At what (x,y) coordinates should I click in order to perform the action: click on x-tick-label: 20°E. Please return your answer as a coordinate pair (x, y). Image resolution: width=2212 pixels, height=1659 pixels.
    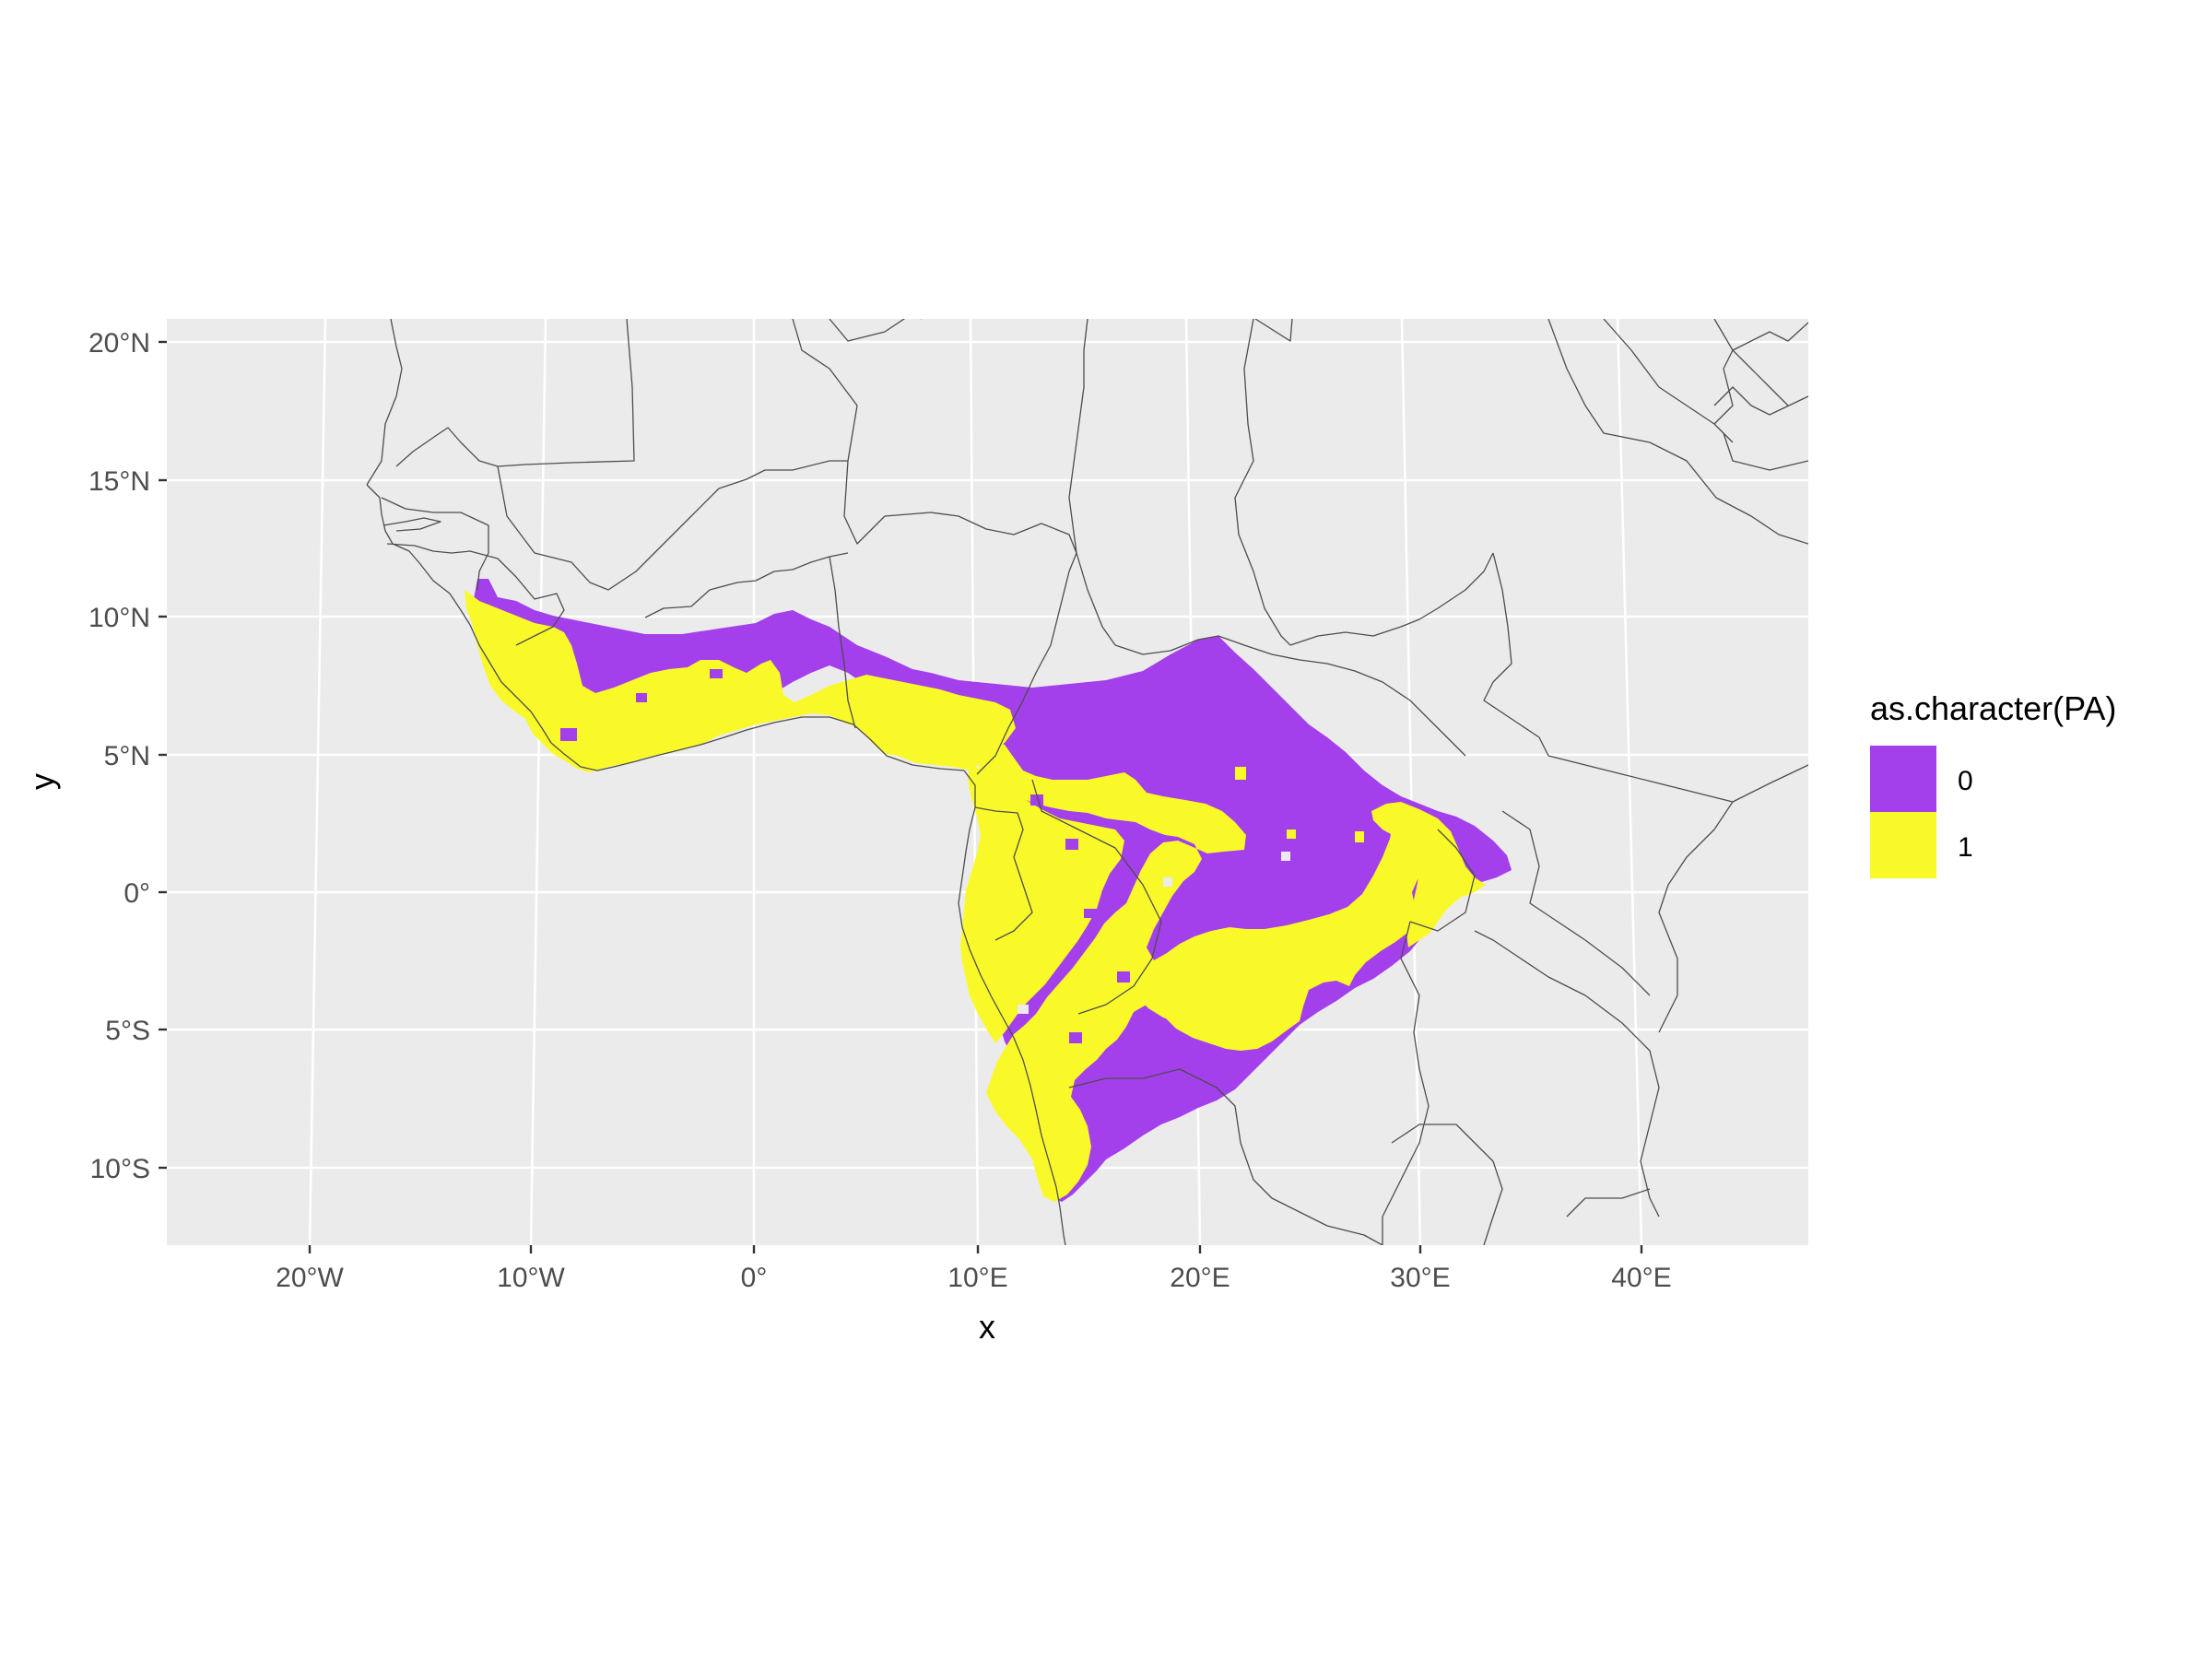
    Looking at the image, I should click on (1200, 1278).